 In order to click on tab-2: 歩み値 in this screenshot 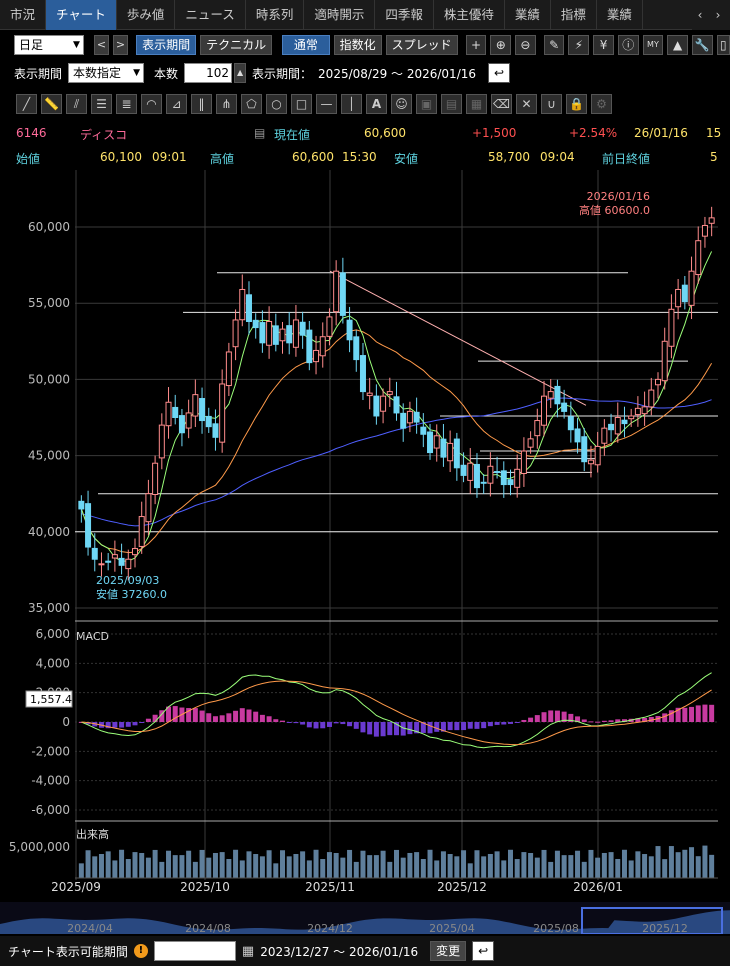, I will do `click(146, 15)`.